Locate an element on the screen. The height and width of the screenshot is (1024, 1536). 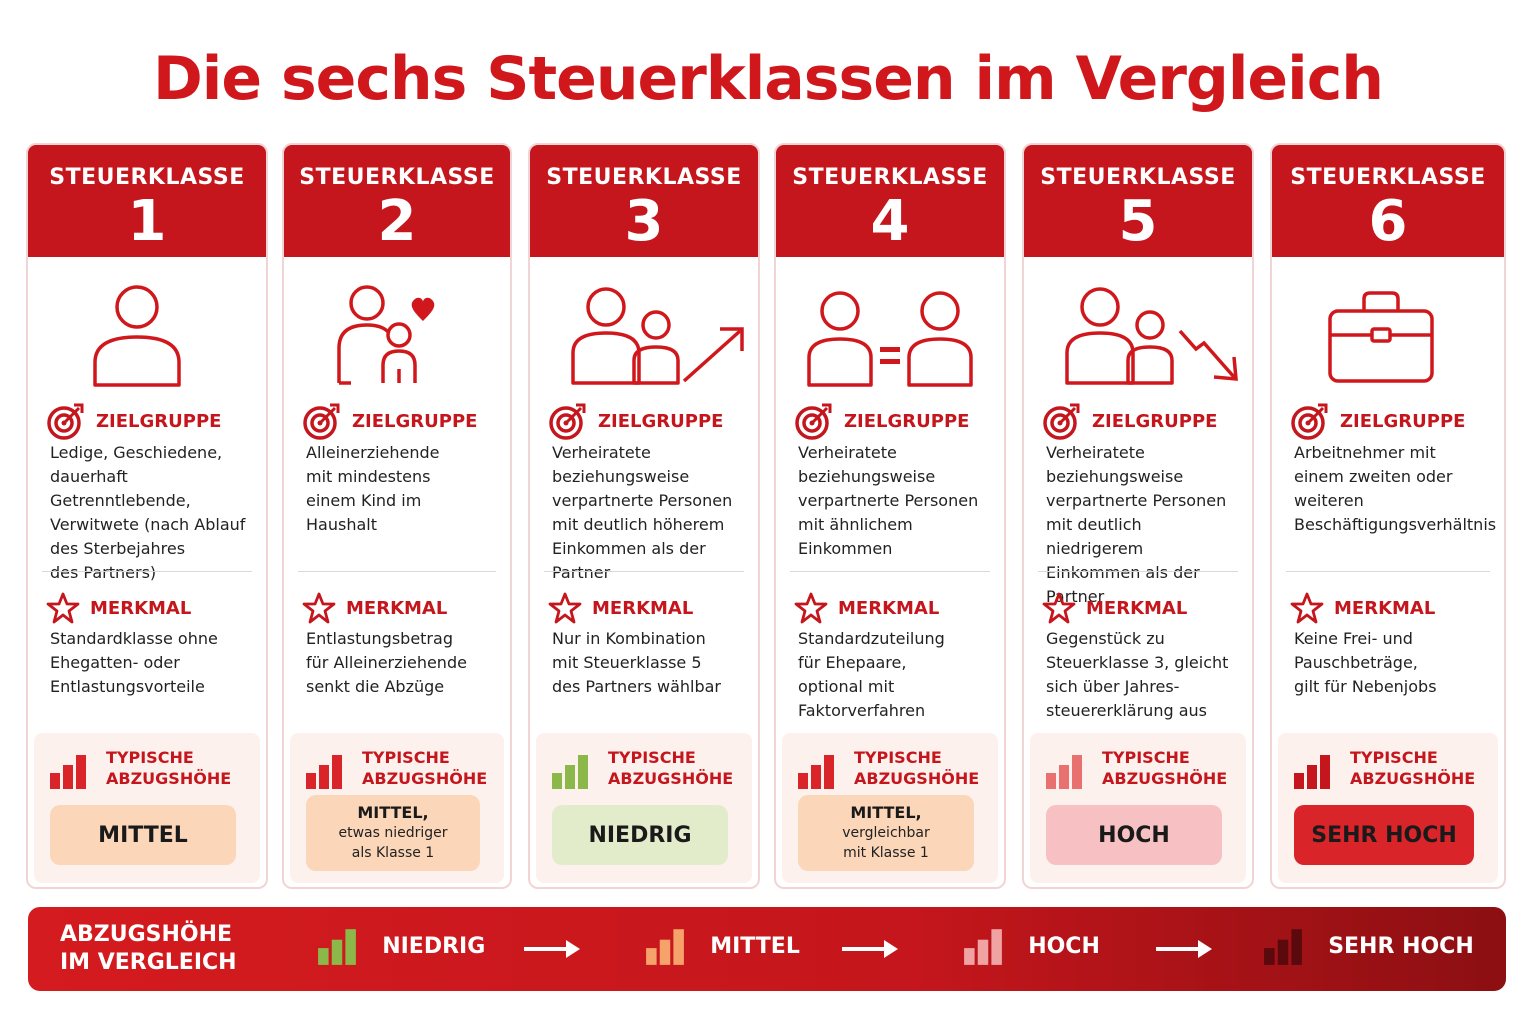
footer-step-label: NIEDRIG is located at coordinates (434, 946).